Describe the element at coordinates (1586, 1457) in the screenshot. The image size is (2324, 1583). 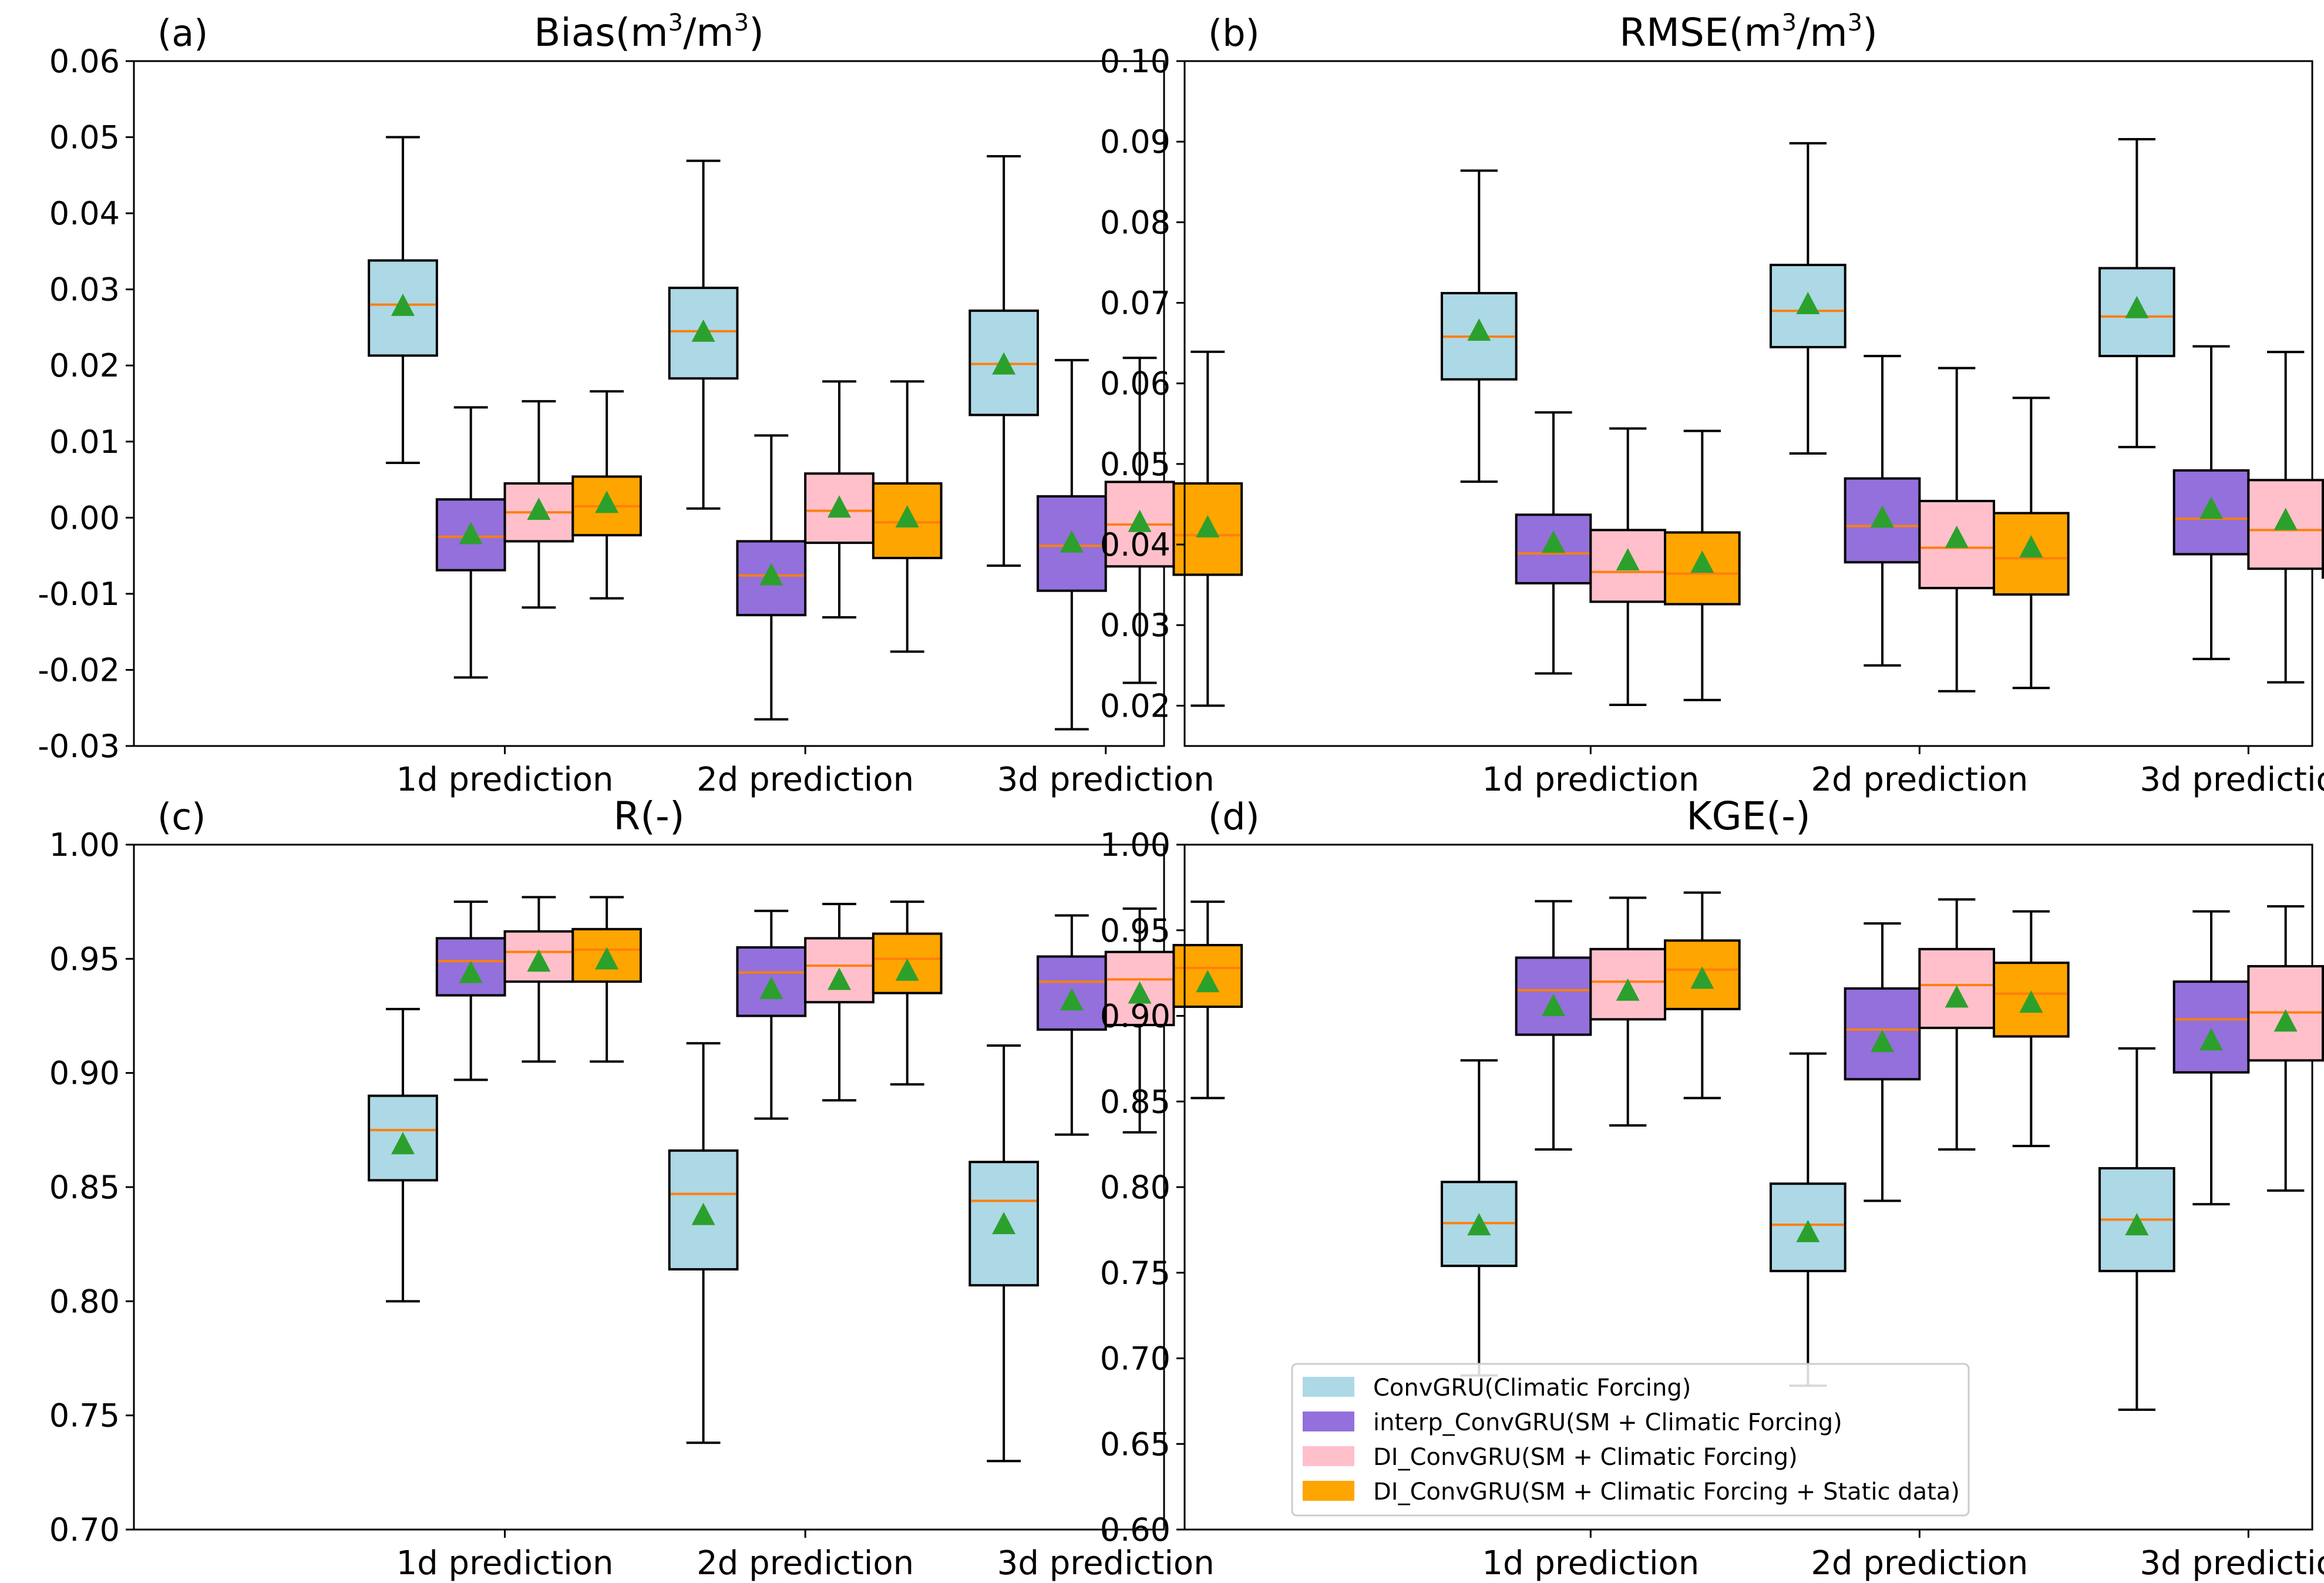
I see `legend-label: DI_ConvGRU(SM + Climatic Forcing)` at that location.